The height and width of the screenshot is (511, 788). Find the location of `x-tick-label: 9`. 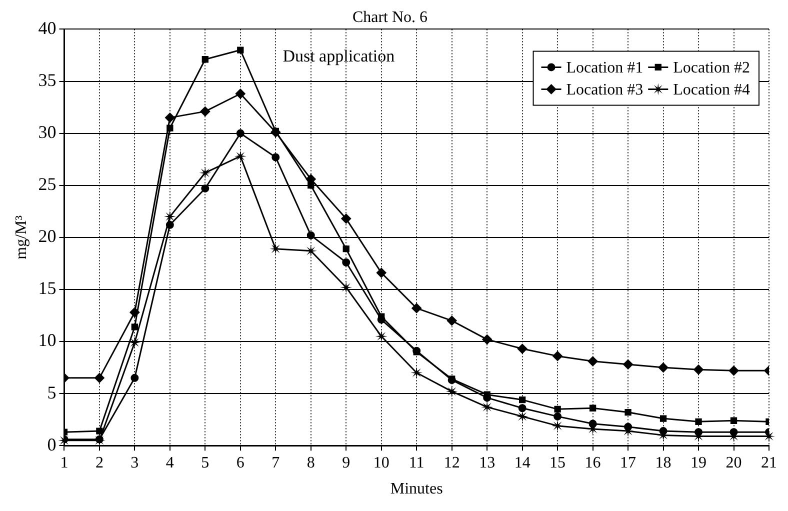

x-tick-label: 9 is located at coordinates (346, 463).